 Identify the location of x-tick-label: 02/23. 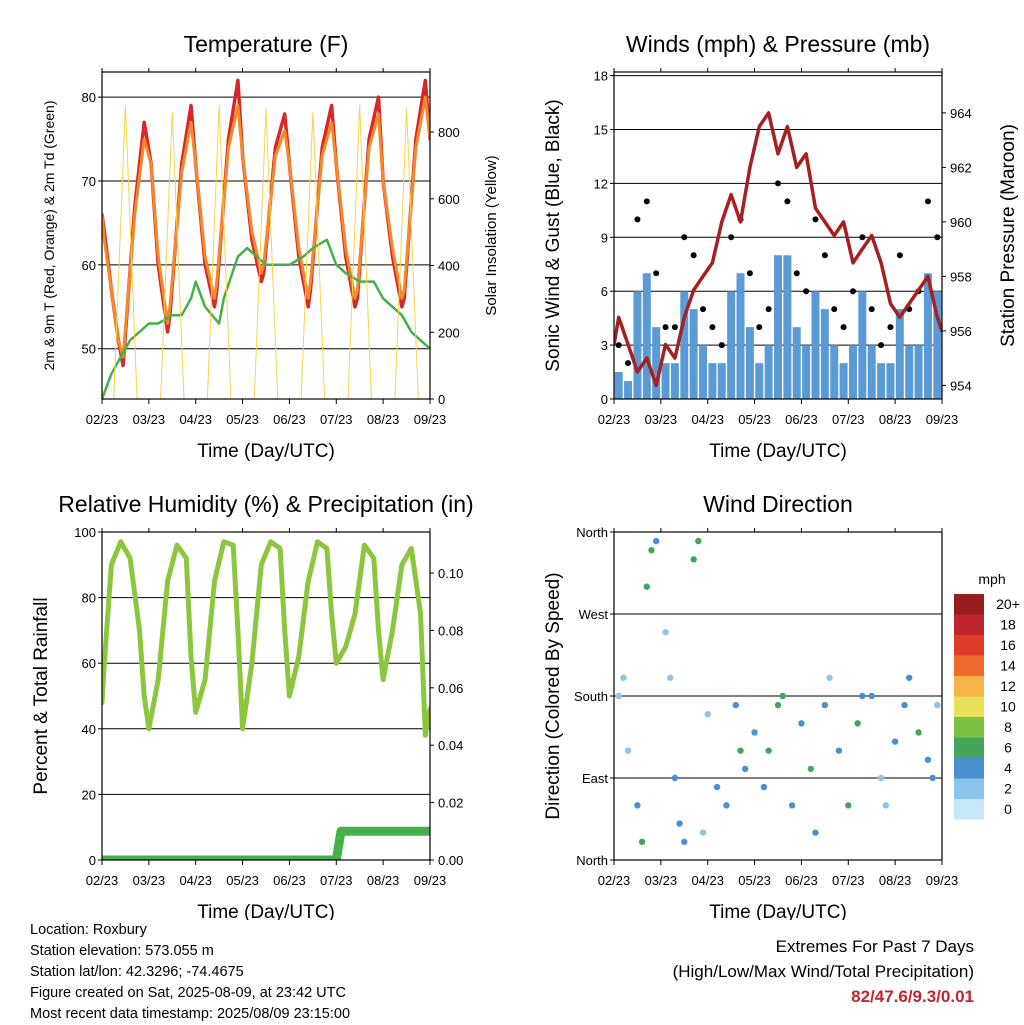
(614, 880).